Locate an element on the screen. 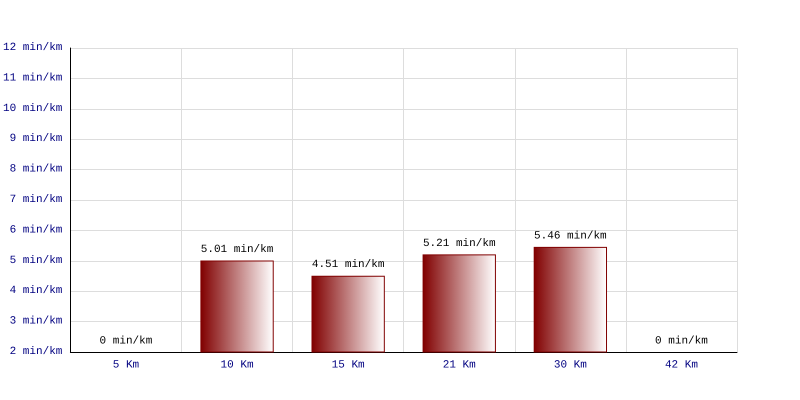 The width and height of the screenshot is (800, 400). x-tick-label: 5 Km is located at coordinates (126, 366).